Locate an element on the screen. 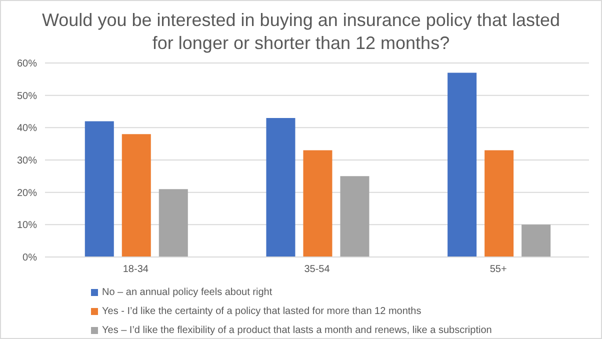 This screenshot has width=602, height=339. y-tick-label: 10% is located at coordinates (27, 226).